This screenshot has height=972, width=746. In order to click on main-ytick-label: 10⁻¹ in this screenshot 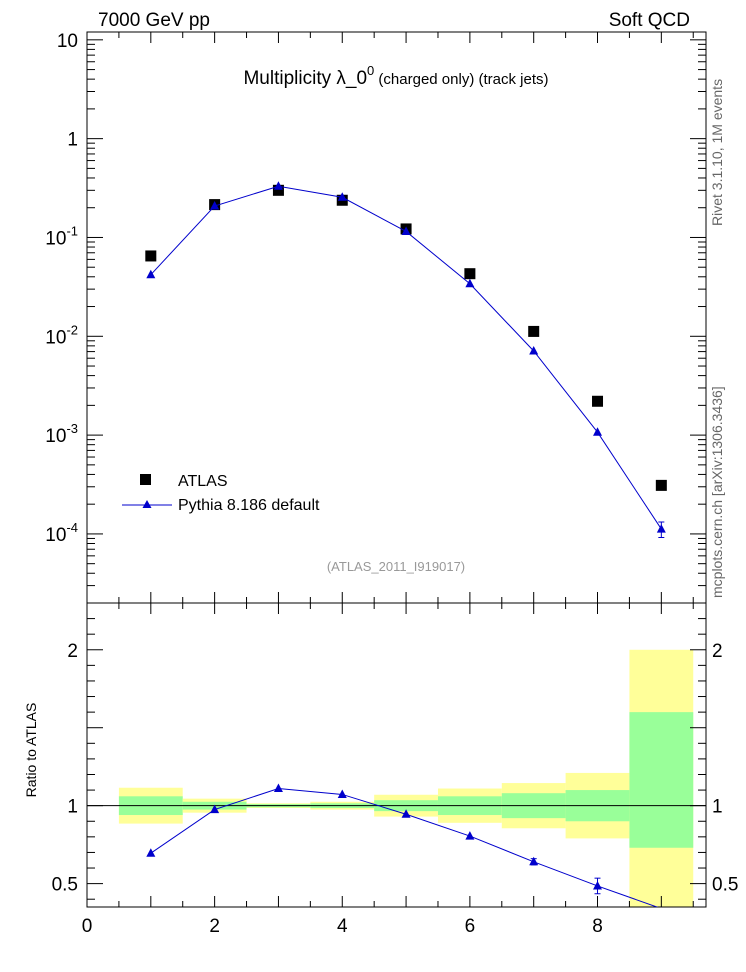, I will do `click(61, 236)`.